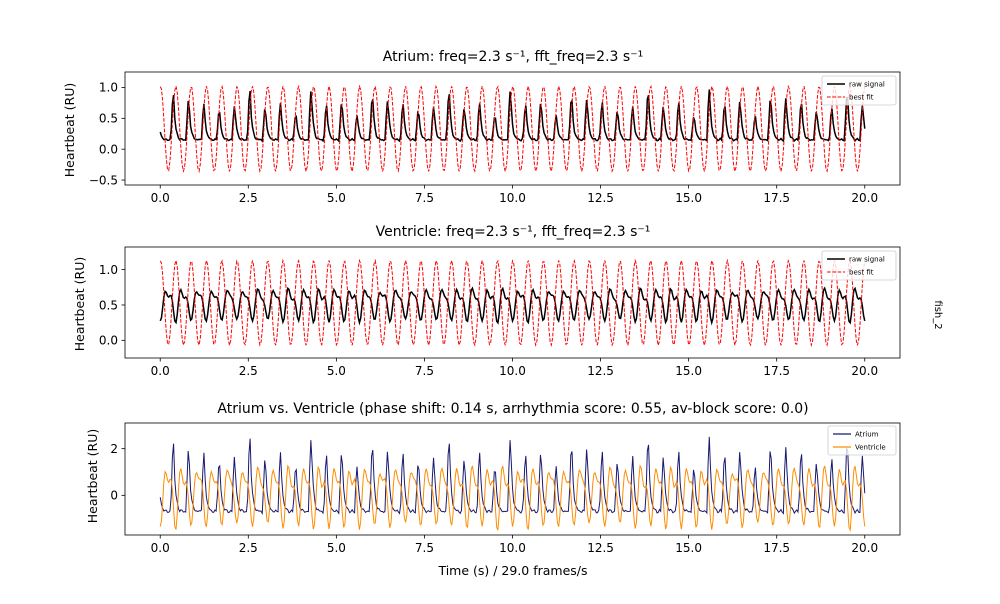  What do you see at coordinates (600, 371) in the screenshot?
I see `ventricle-x-tick-label: 12.5` at bounding box center [600, 371].